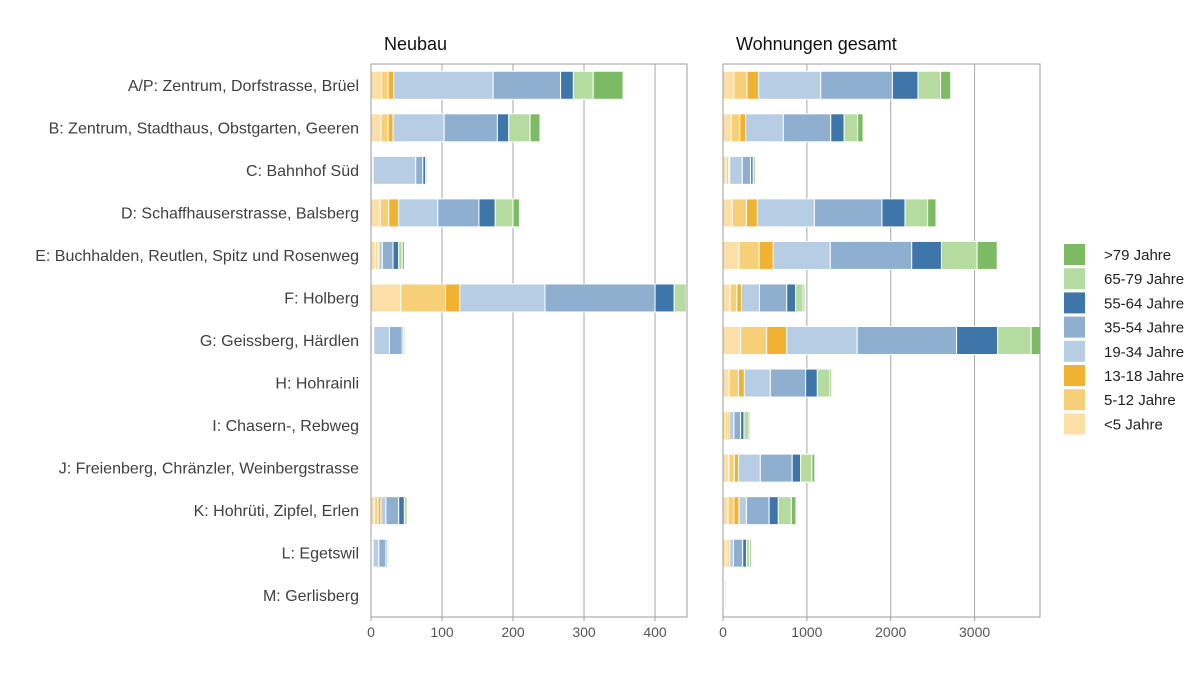 This screenshot has width=1200, height=675. I want to click on tick-label: 400, so click(655, 632).